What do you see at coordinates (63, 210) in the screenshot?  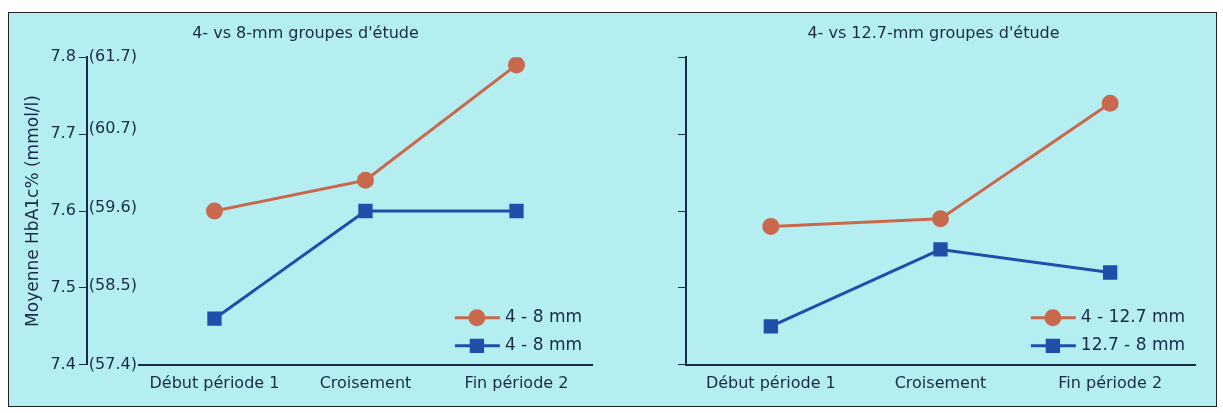 I see `y-tick-label: 7.6` at bounding box center [63, 210].